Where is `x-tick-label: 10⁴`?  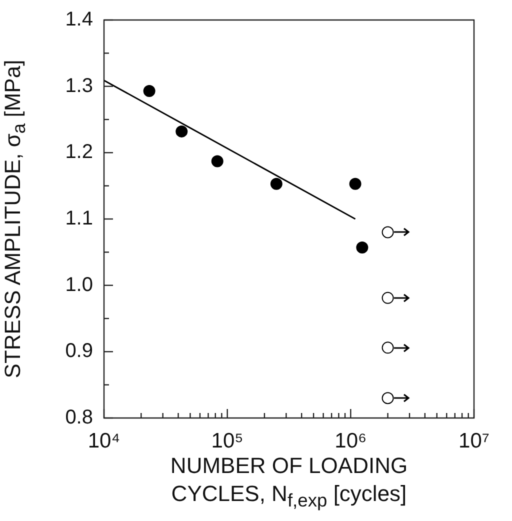 x-tick-label: 10⁴ is located at coordinates (104, 440).